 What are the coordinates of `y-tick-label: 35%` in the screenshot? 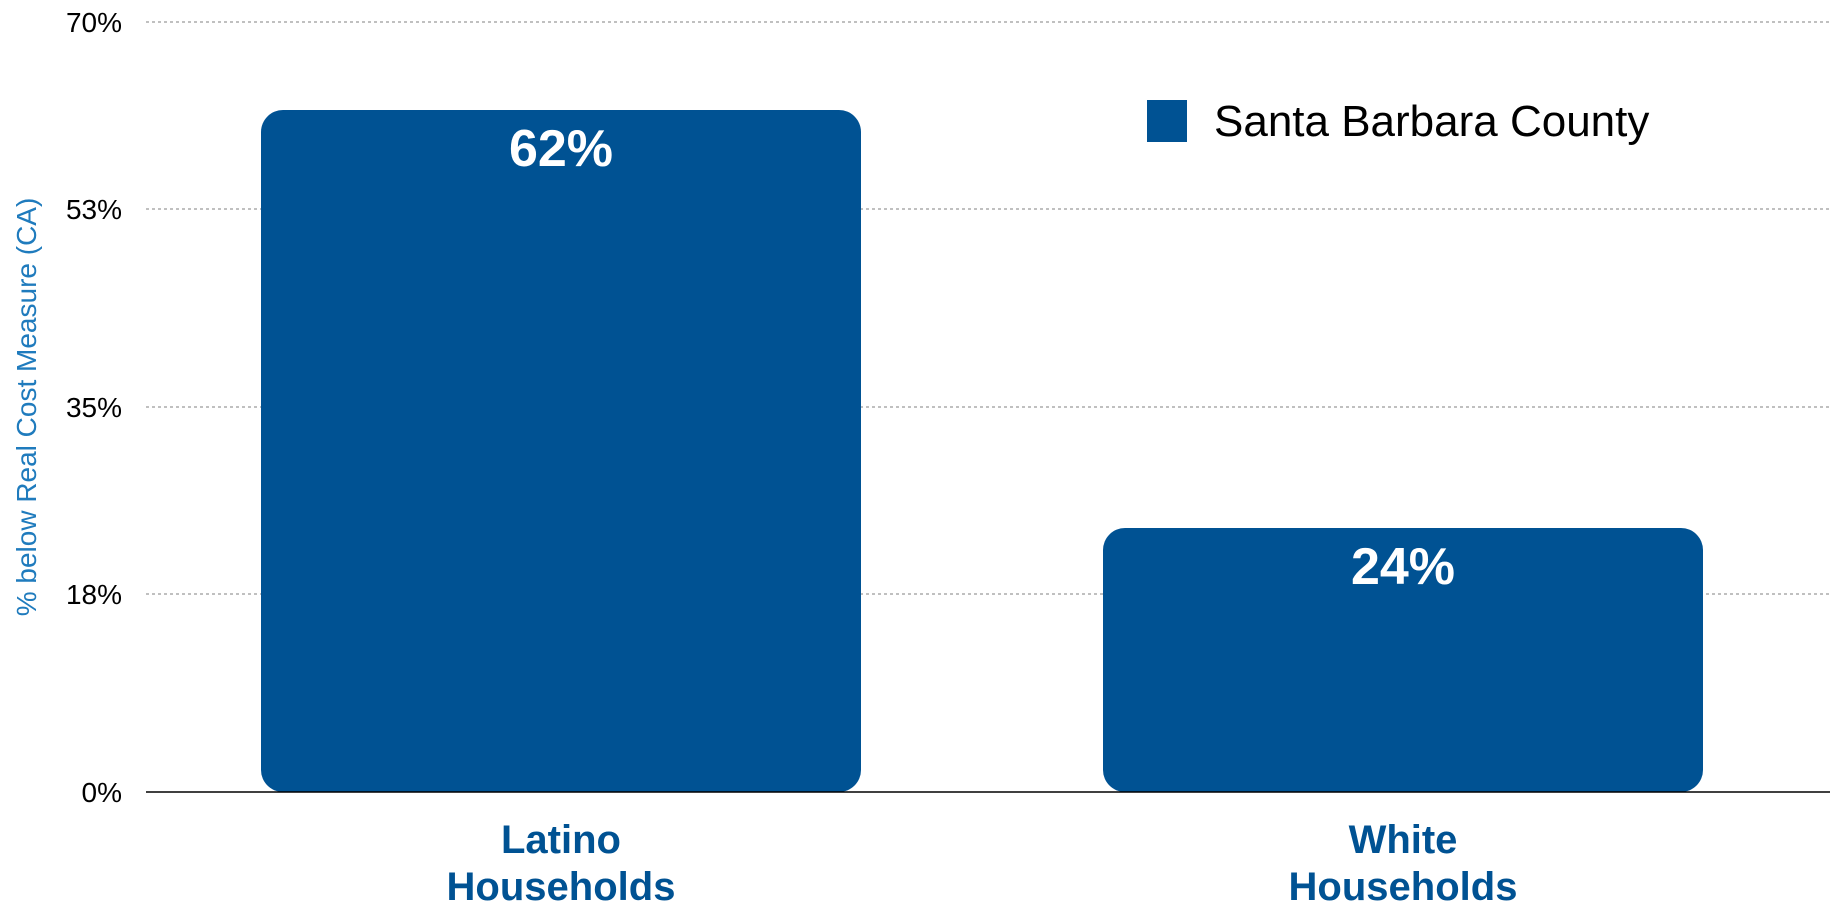 It's located at (94, 407).